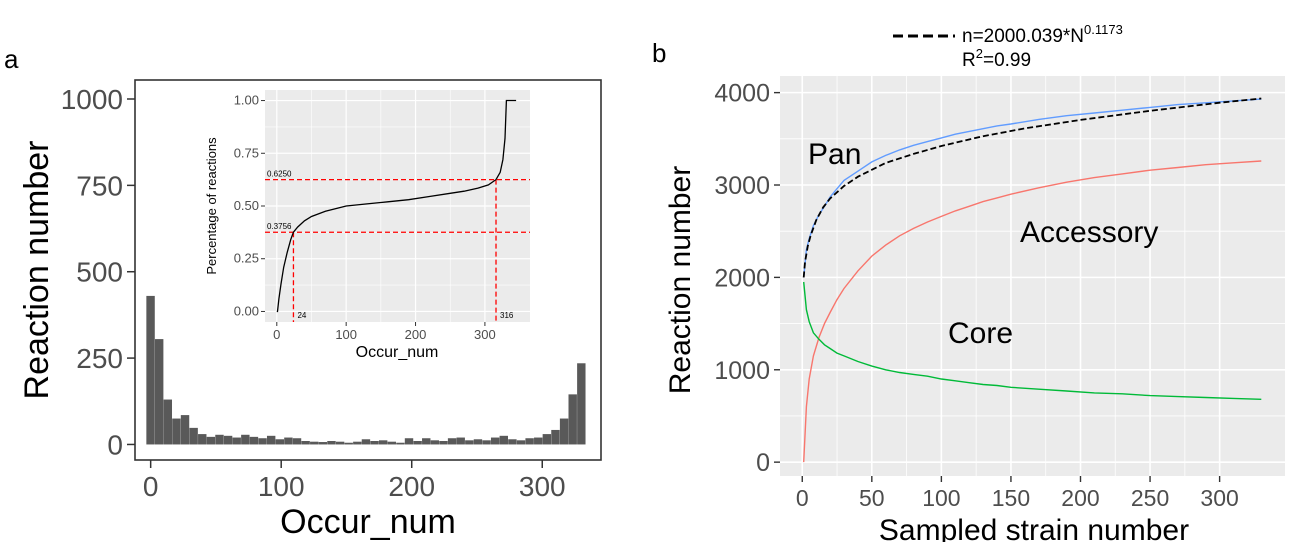 The width and height of the screenshot is (1290, 542). What do you see at coordinates (1032, 187) in the screenshot?
I see `fit-series-line` at bounding box center [1032, 187].